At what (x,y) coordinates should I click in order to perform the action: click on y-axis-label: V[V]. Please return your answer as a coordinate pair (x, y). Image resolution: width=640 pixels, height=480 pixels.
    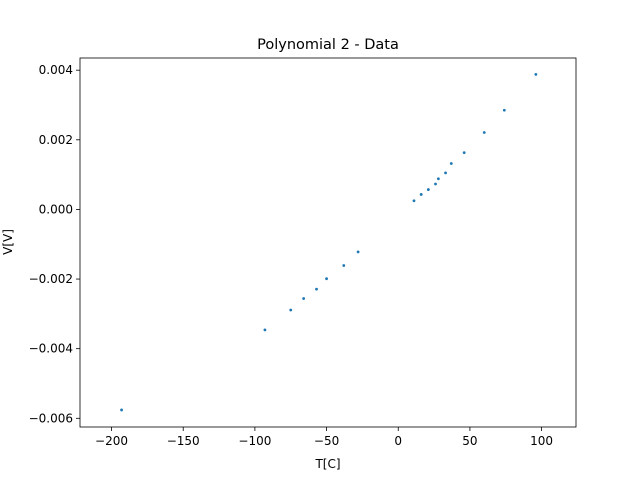
    Looking at the image, I should click on (8, 242).